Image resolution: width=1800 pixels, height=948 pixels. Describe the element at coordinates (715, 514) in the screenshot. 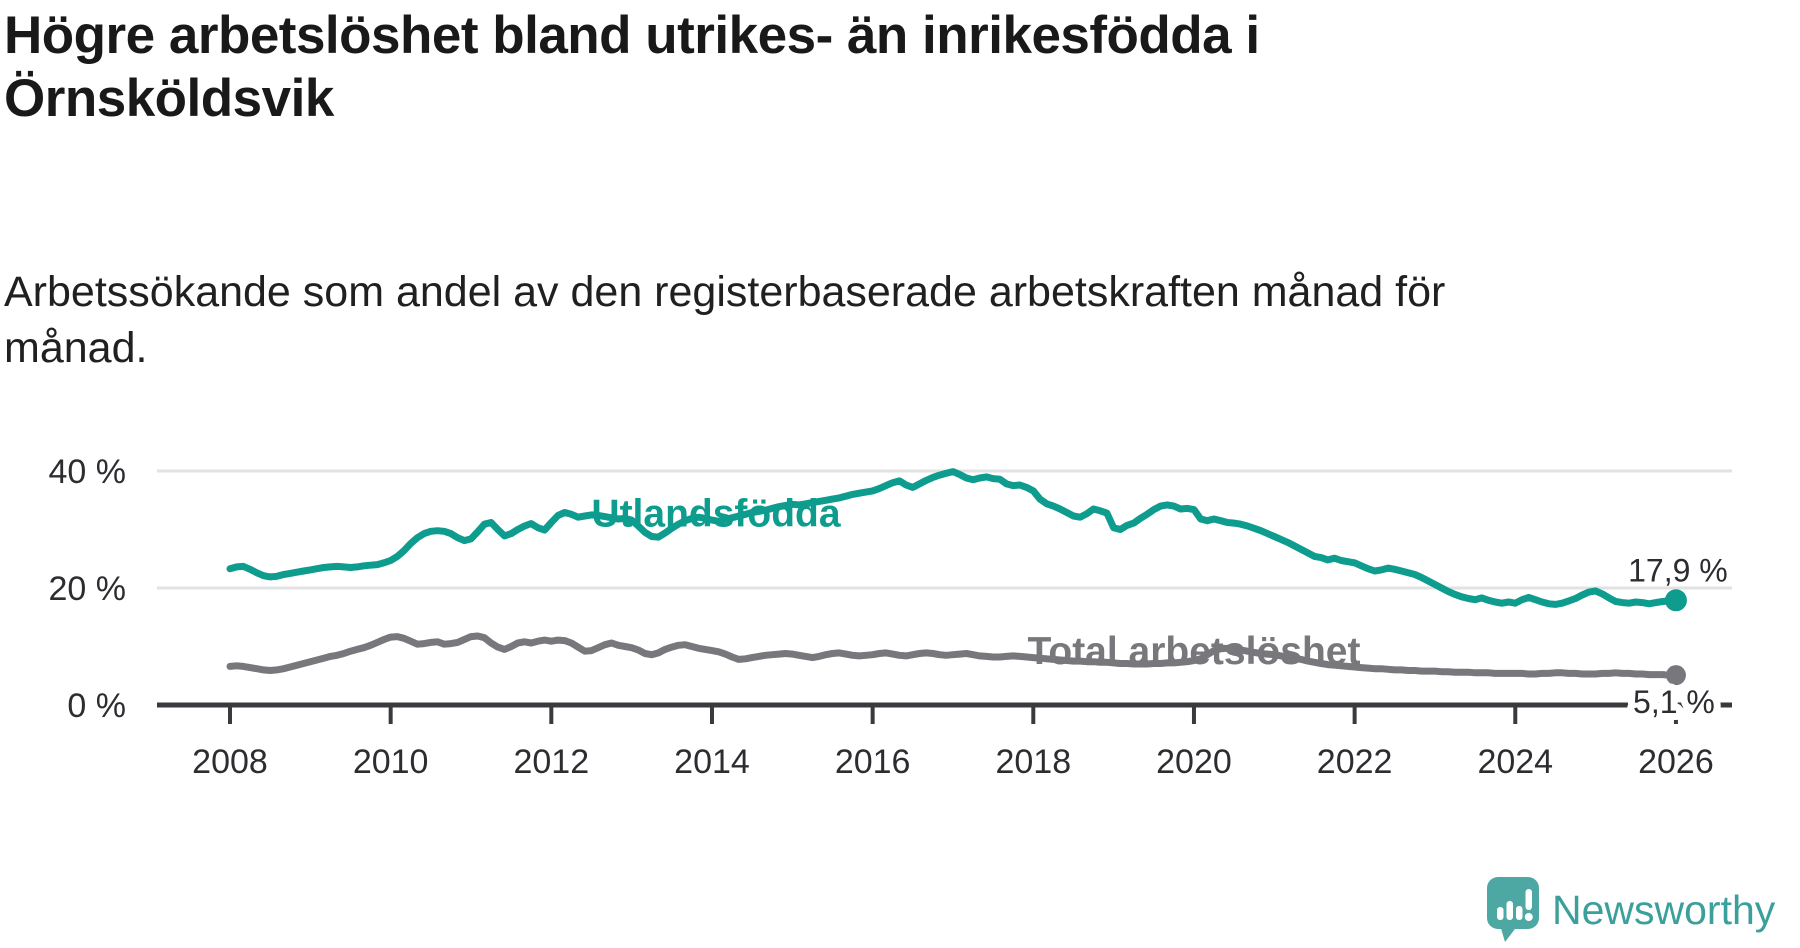

I see `series-label-utlandsf-dda: Utlandsfödda` at that location.